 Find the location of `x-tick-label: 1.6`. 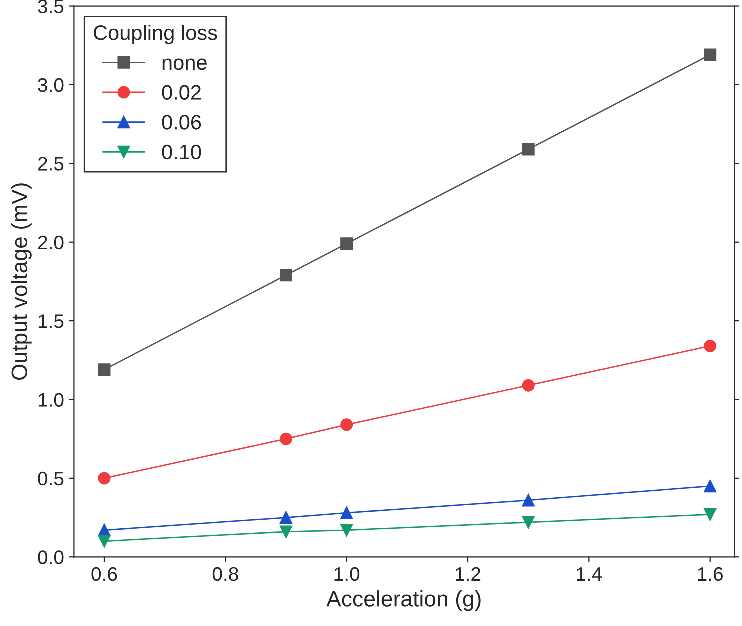

x-tick-label: 1.6 is located at coordinates (711, 574).